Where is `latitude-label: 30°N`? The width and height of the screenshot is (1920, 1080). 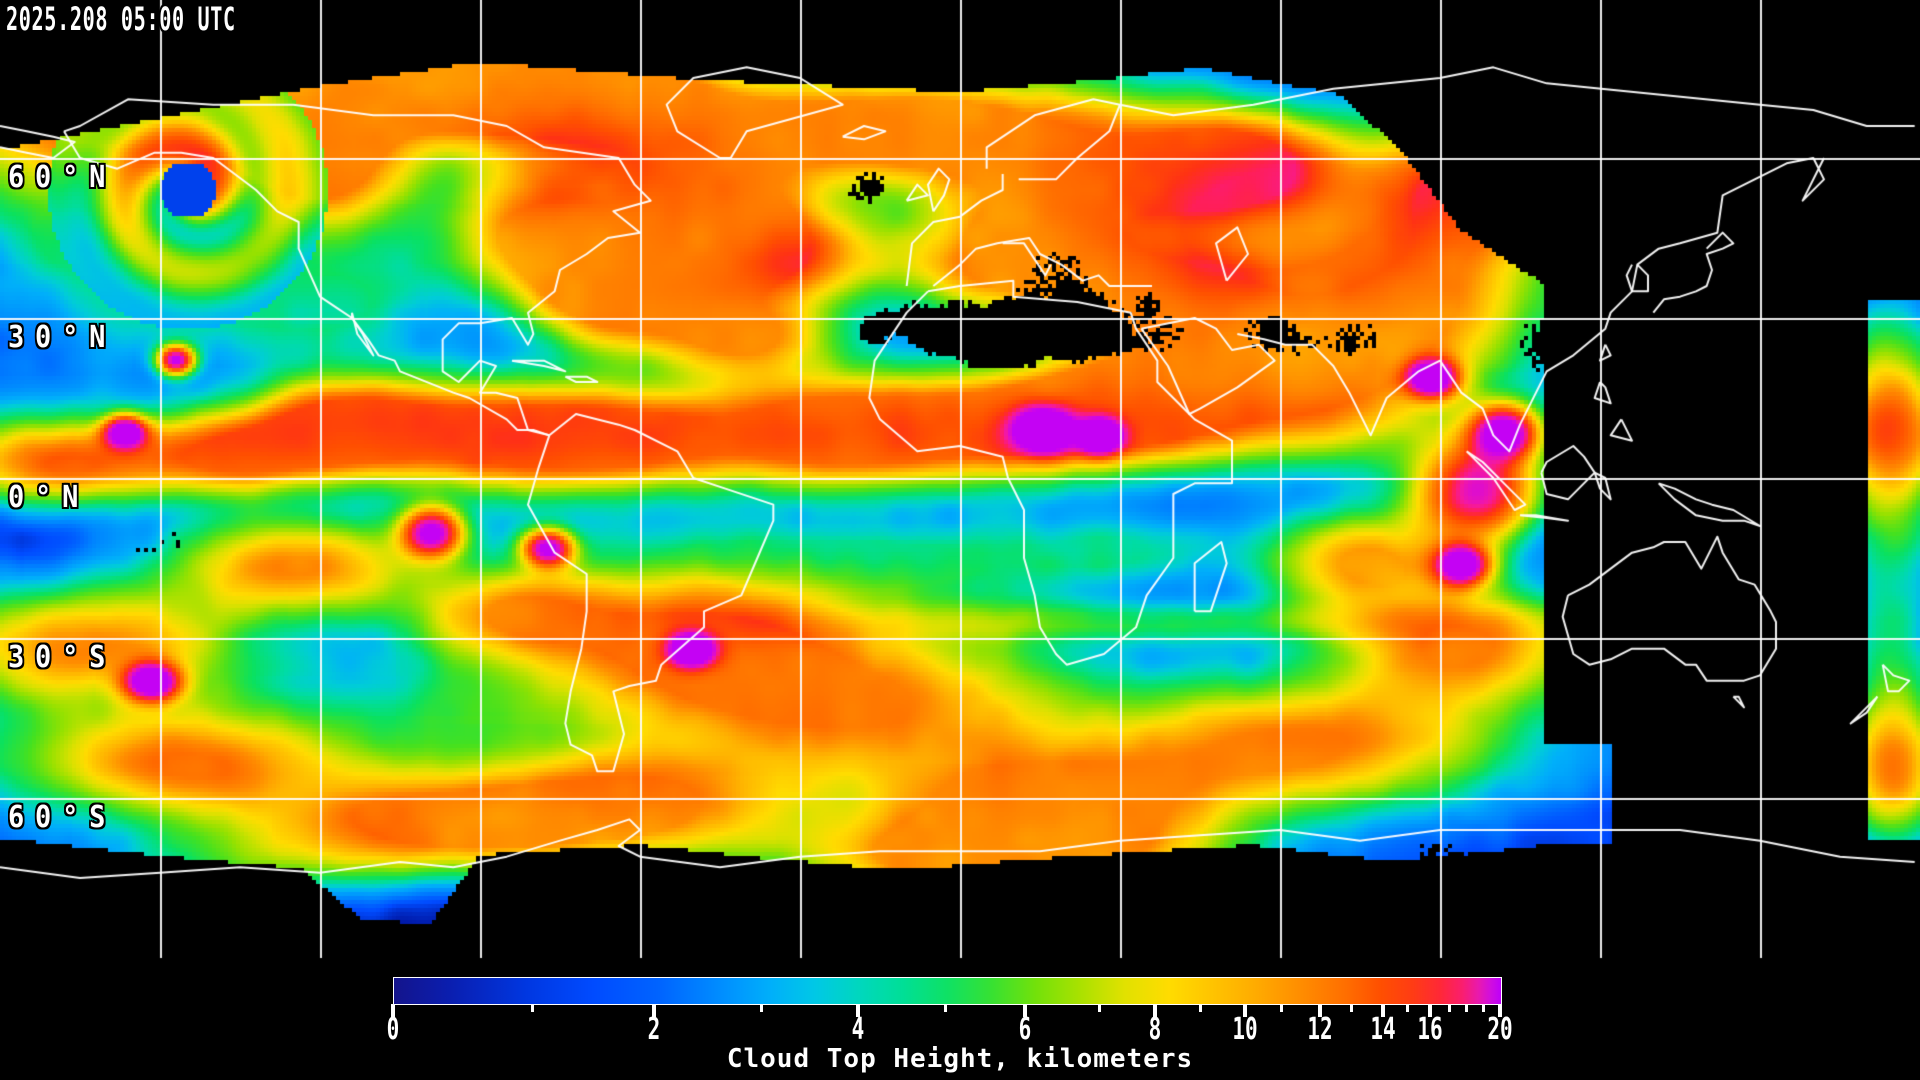 latitude-label: 30°N is located at coordinates (62, 337).